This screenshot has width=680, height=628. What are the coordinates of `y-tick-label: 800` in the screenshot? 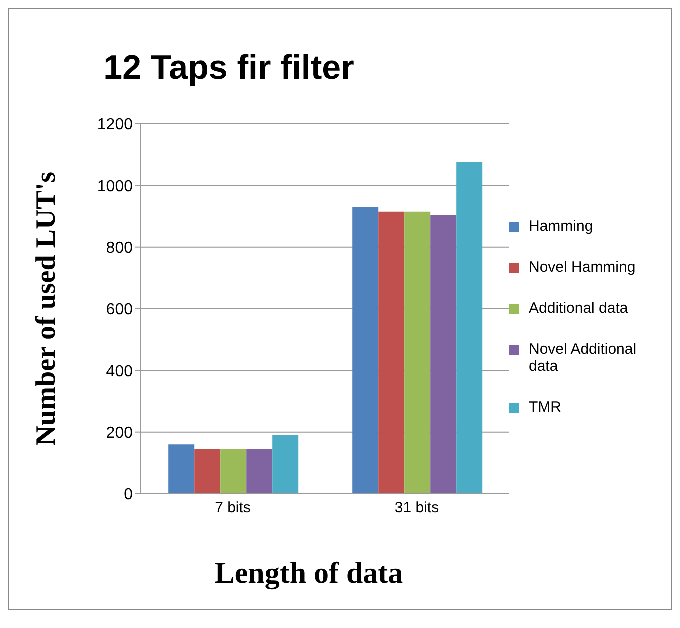 It's located at (120, 249).